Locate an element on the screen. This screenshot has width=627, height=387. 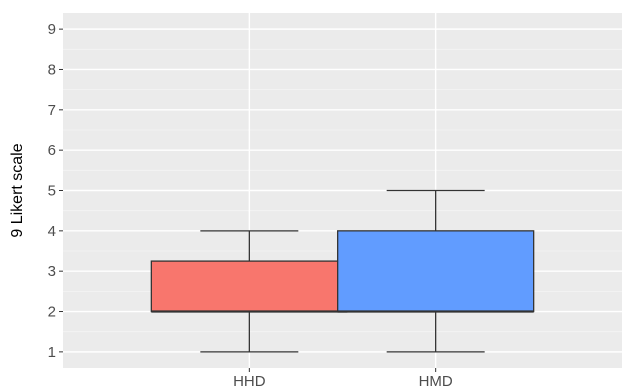
box-hhd is located at coordinates (249, 291).